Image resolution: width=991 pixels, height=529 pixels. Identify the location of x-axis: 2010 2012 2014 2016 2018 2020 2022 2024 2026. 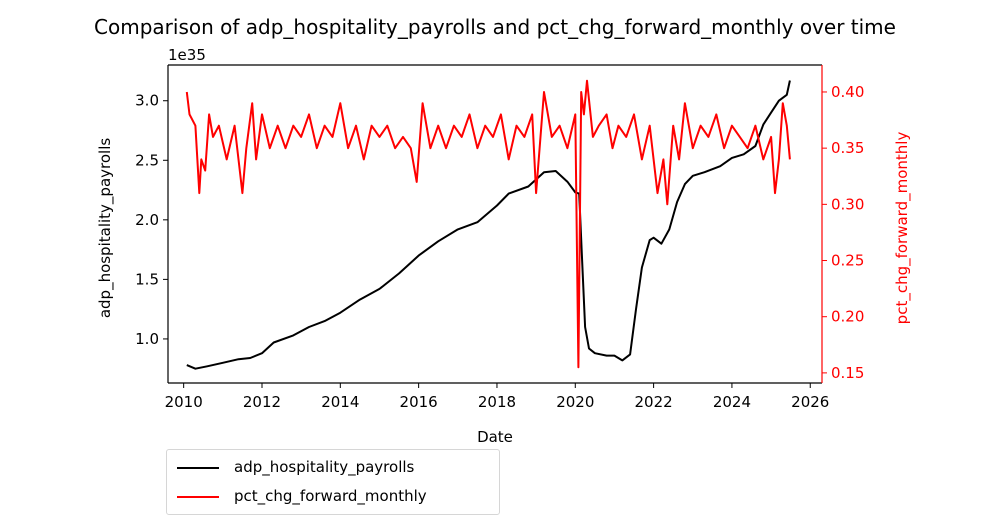
(497, 397).